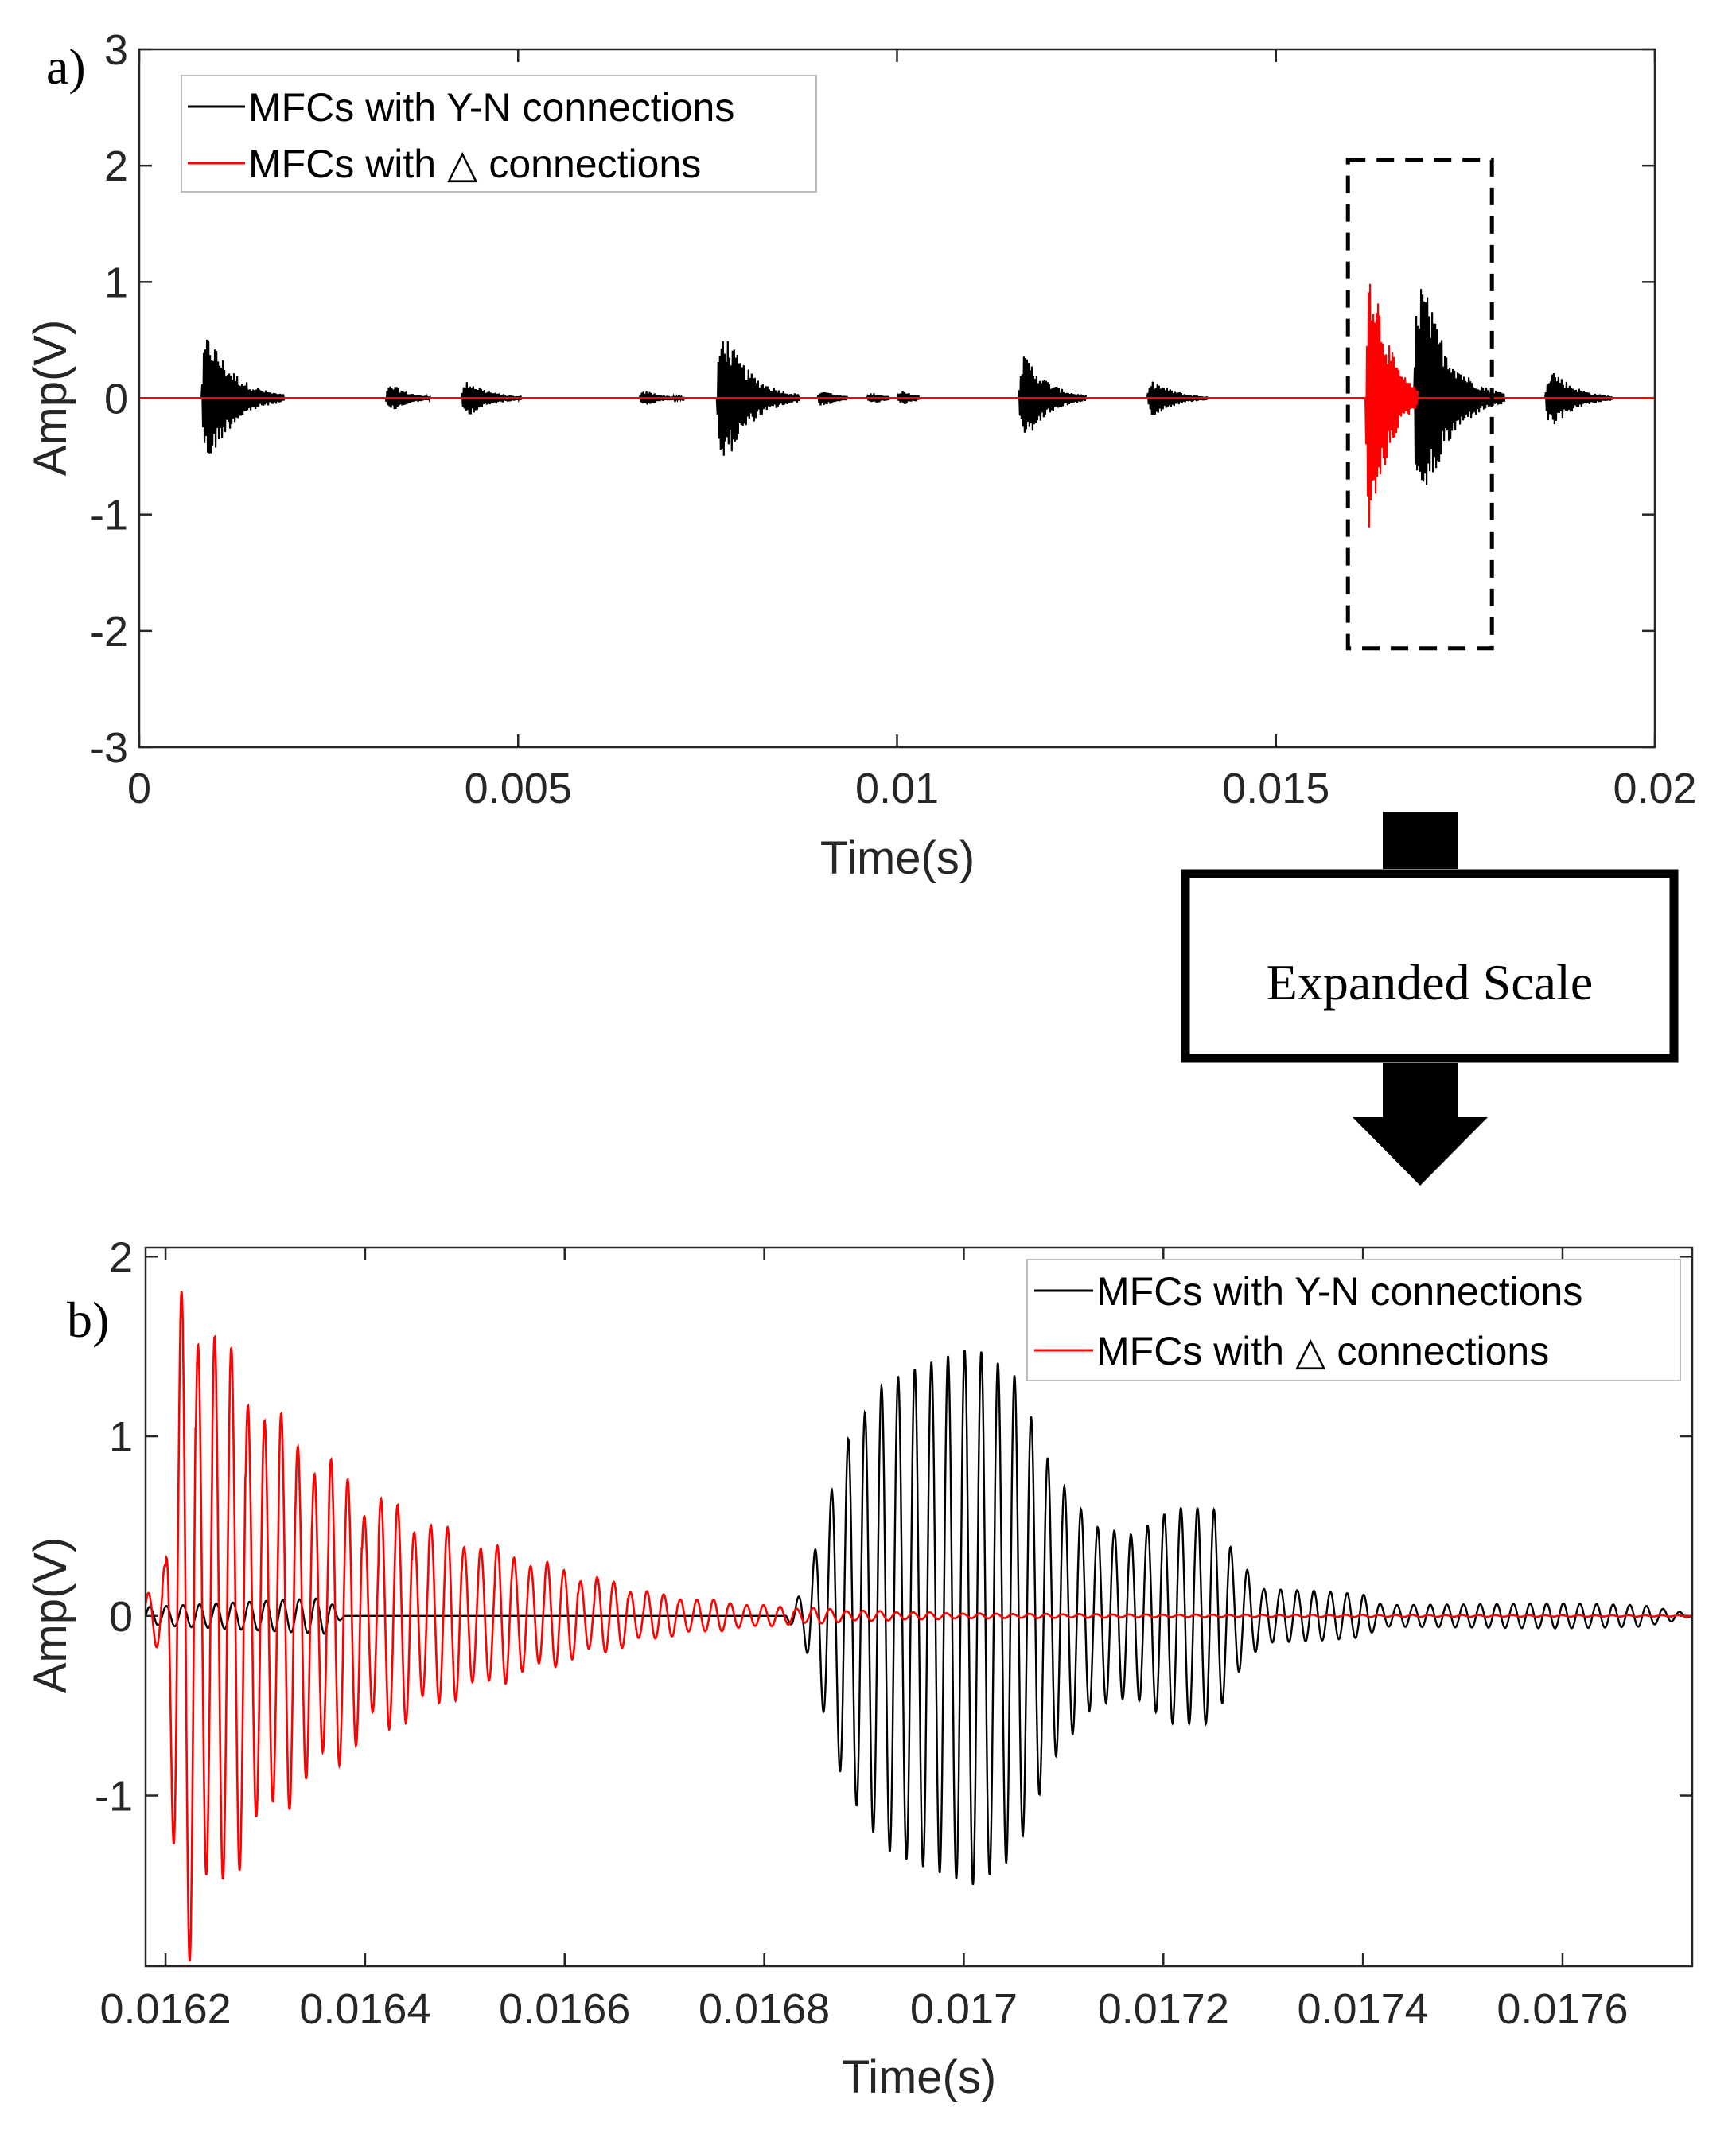 Image resolution: width=1736 pixels, height=2150 pixels. Describe the element at coordinates (518, 788) in the screenshot. I see `x-tick-label: 0.005` at that location.